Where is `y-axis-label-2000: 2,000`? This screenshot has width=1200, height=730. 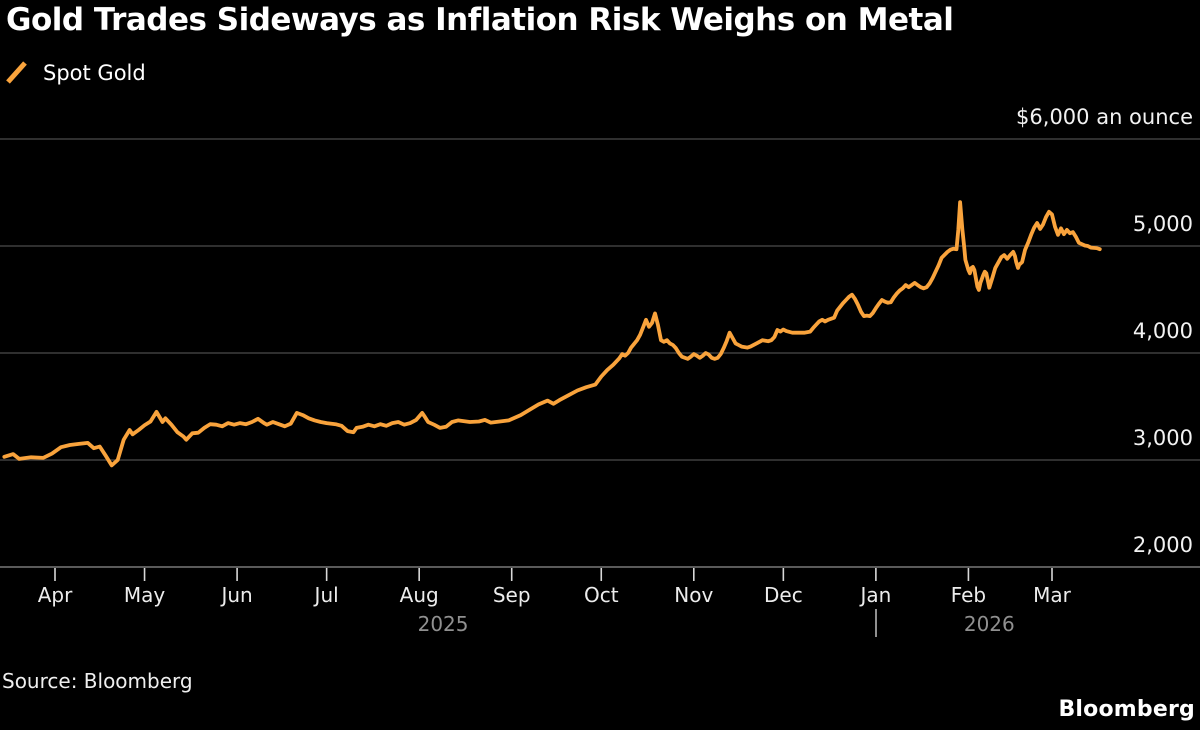
y-axis-label-2000: 2,000 is located at coordinates (1162, 545).